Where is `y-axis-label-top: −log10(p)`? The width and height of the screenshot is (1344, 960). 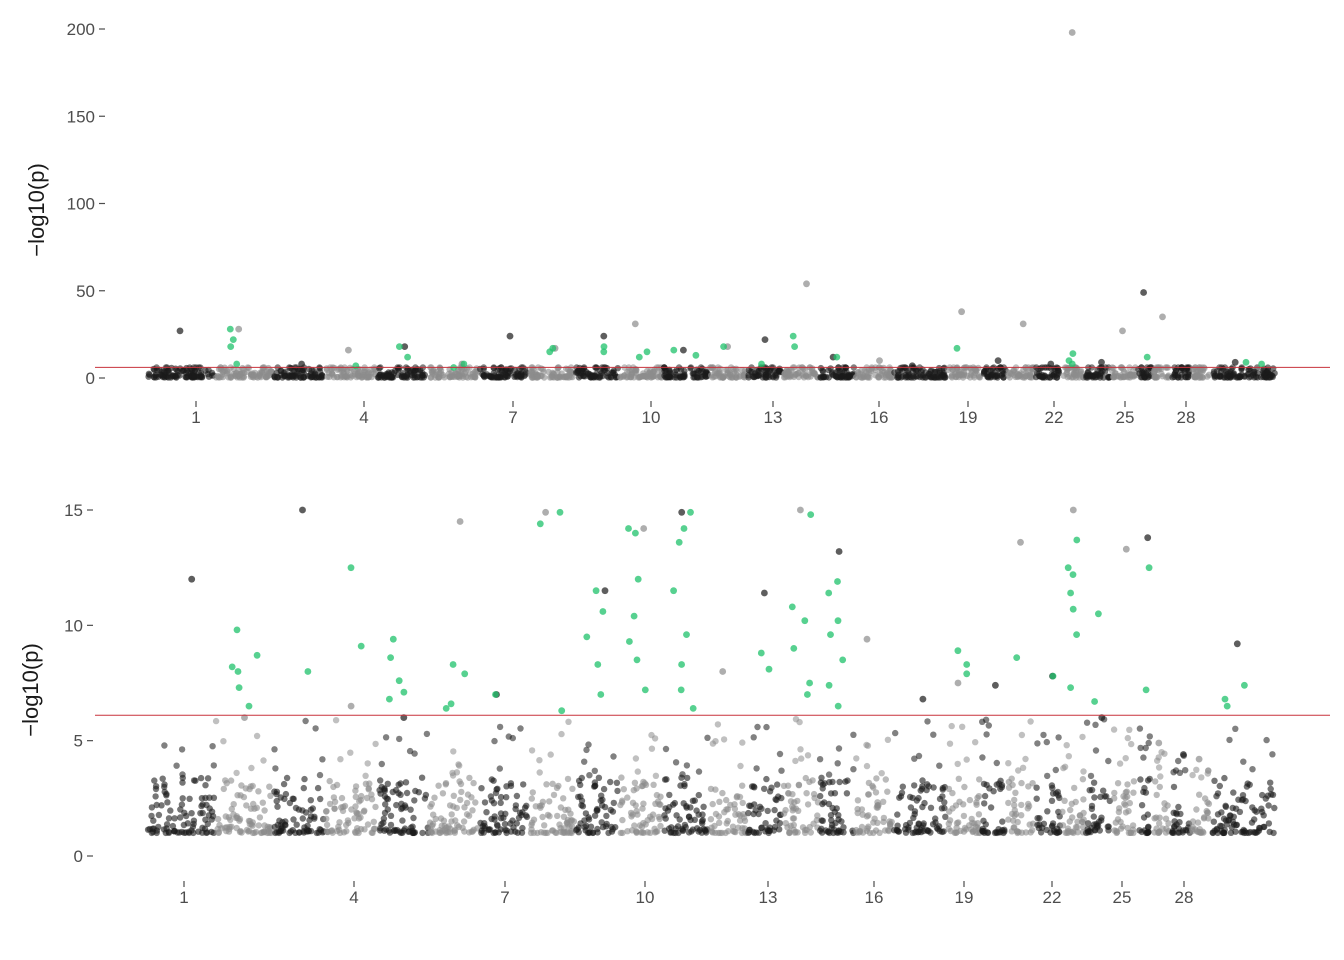
y-axis-label-top: −log10(p) is located at coordinates (36, 210).